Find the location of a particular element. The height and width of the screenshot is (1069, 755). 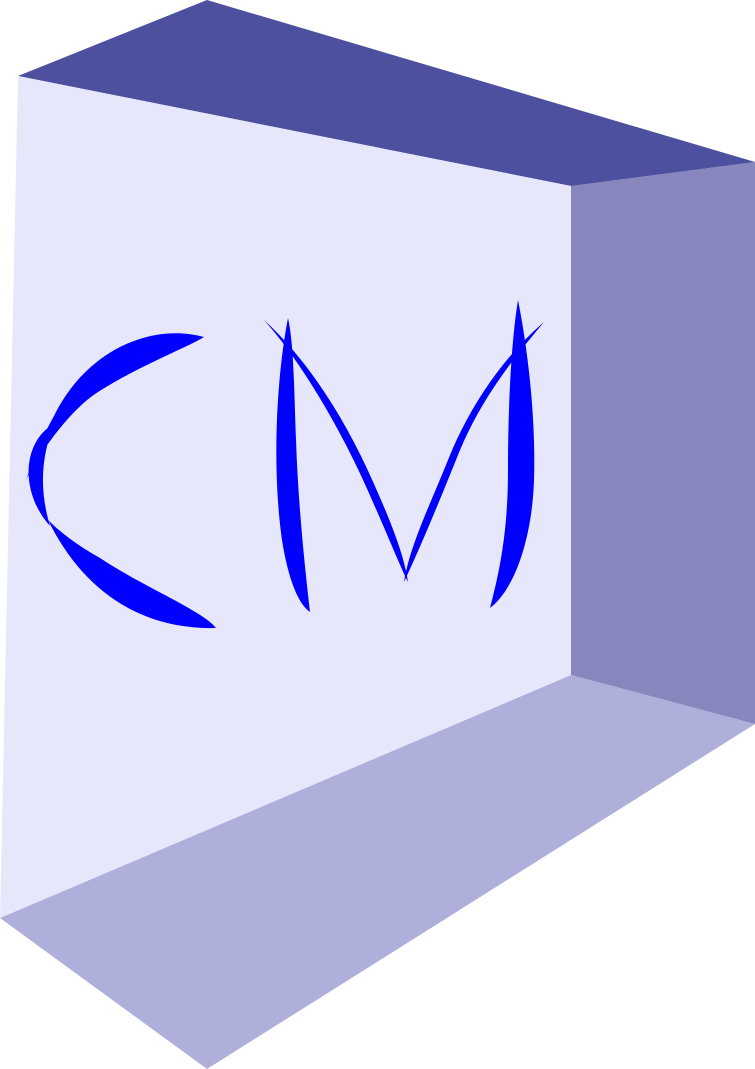

letter-c-spine-stroke is located at coordinates (41, 475).